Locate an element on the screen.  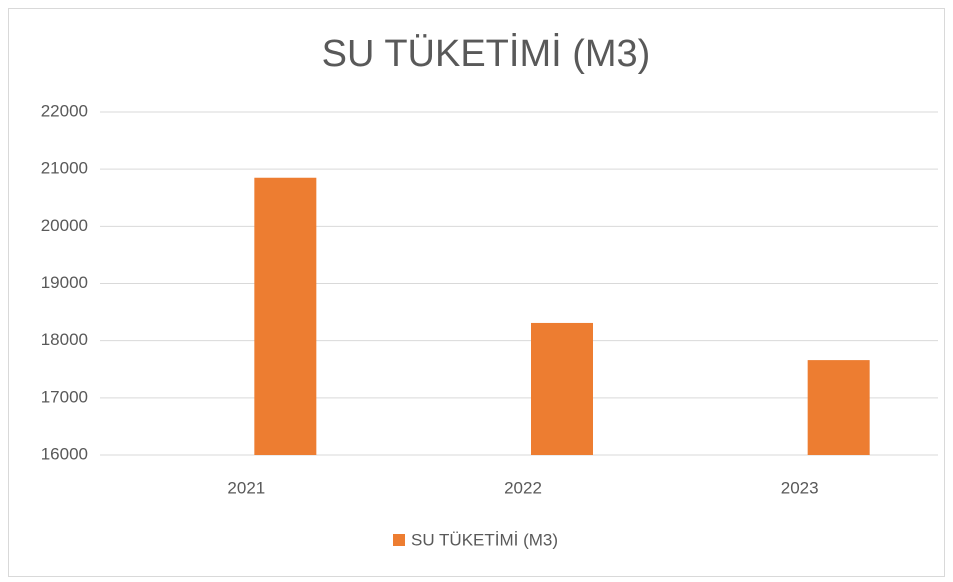
legend-swatch is located at coordinates (399, 540).